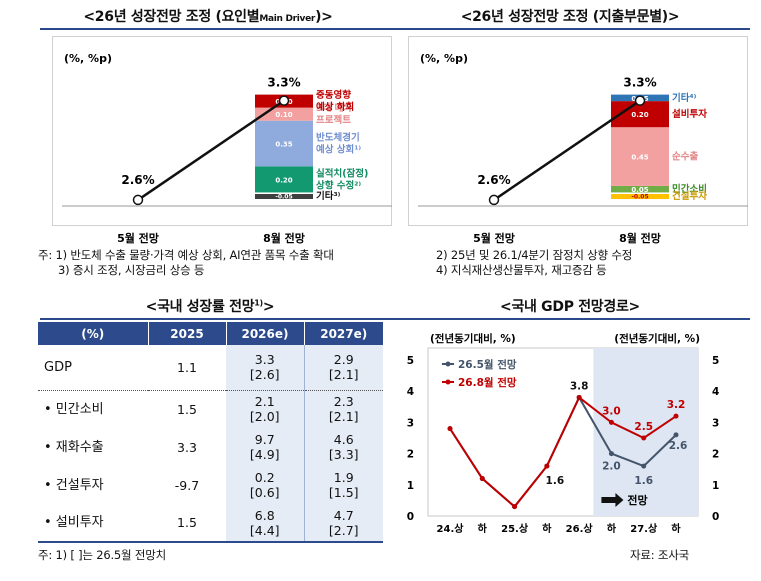 The width and height of the screenshot is (761, 581). What do you see at coordinates (689, 114) in the screenshot?
I see `segment-series-label: 설비투자` at bounding box center [689, 114].